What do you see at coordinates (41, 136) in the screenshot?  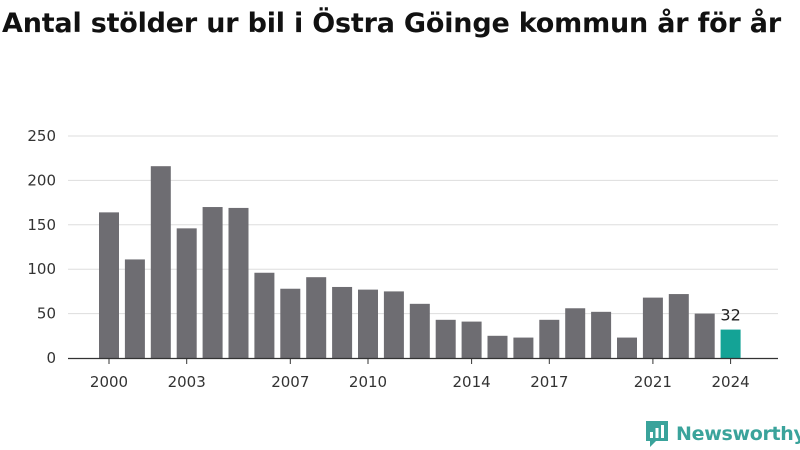 I see `y-tick-label: 250` at bounding box center [41, 136].